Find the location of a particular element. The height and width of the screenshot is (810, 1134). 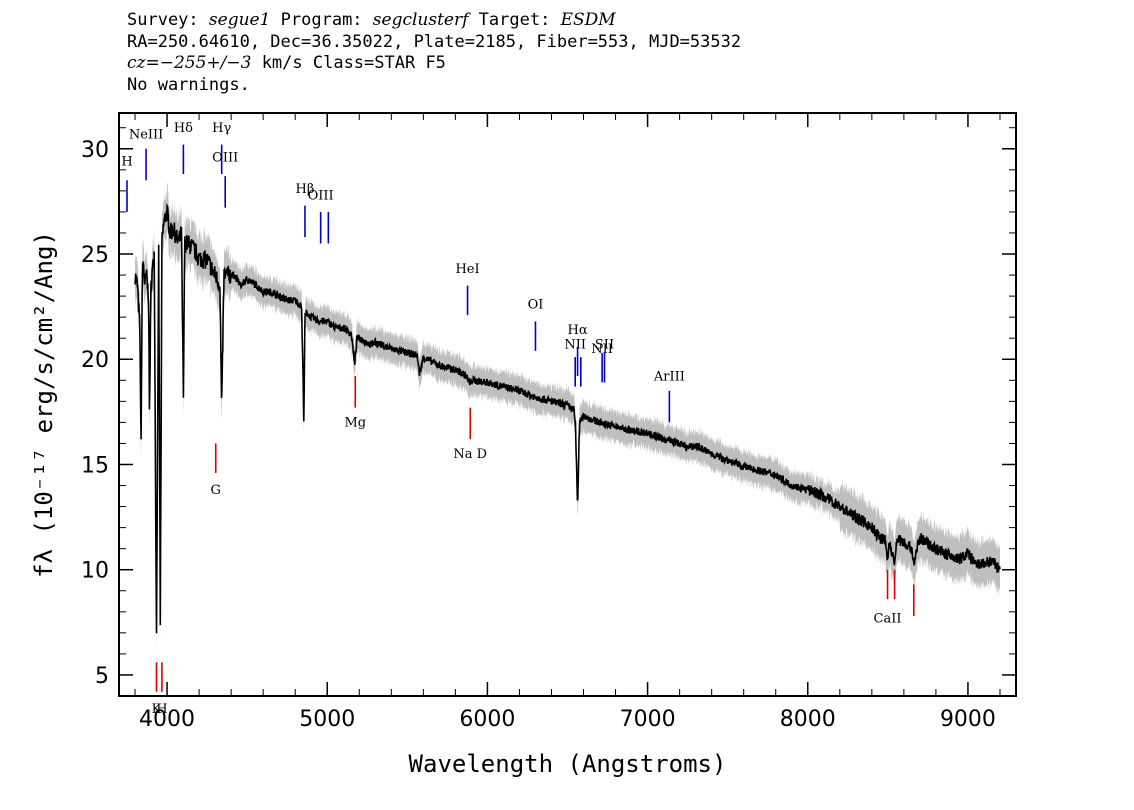

spectral-line-label: K is located at coordinates (157, 709).